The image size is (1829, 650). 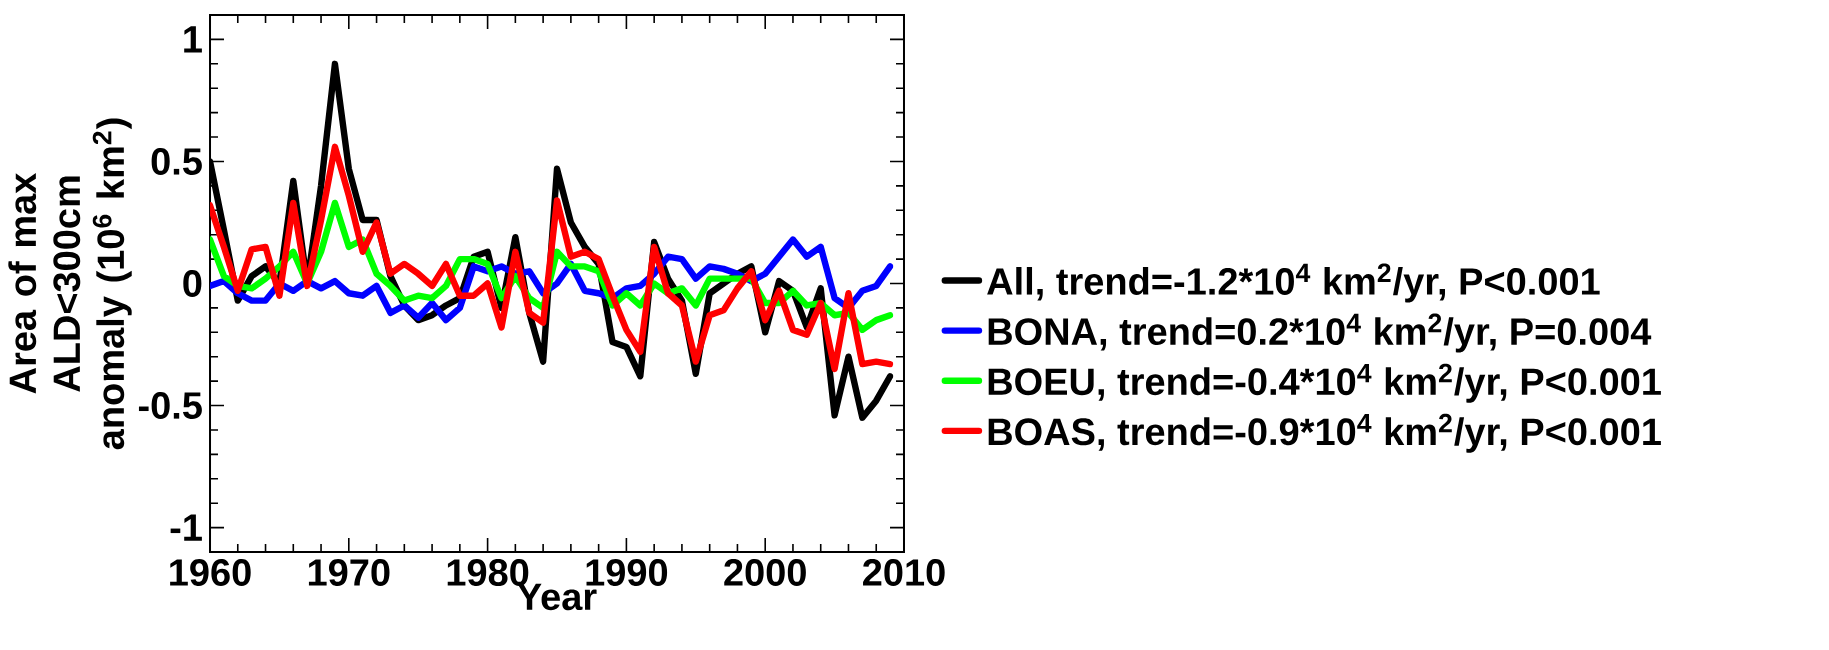 I want to click on legend-label: BONA, trend=0.2*10$^{4}$ km$^{2}$/yr, P=0.004, so click(x=1320, y=333).